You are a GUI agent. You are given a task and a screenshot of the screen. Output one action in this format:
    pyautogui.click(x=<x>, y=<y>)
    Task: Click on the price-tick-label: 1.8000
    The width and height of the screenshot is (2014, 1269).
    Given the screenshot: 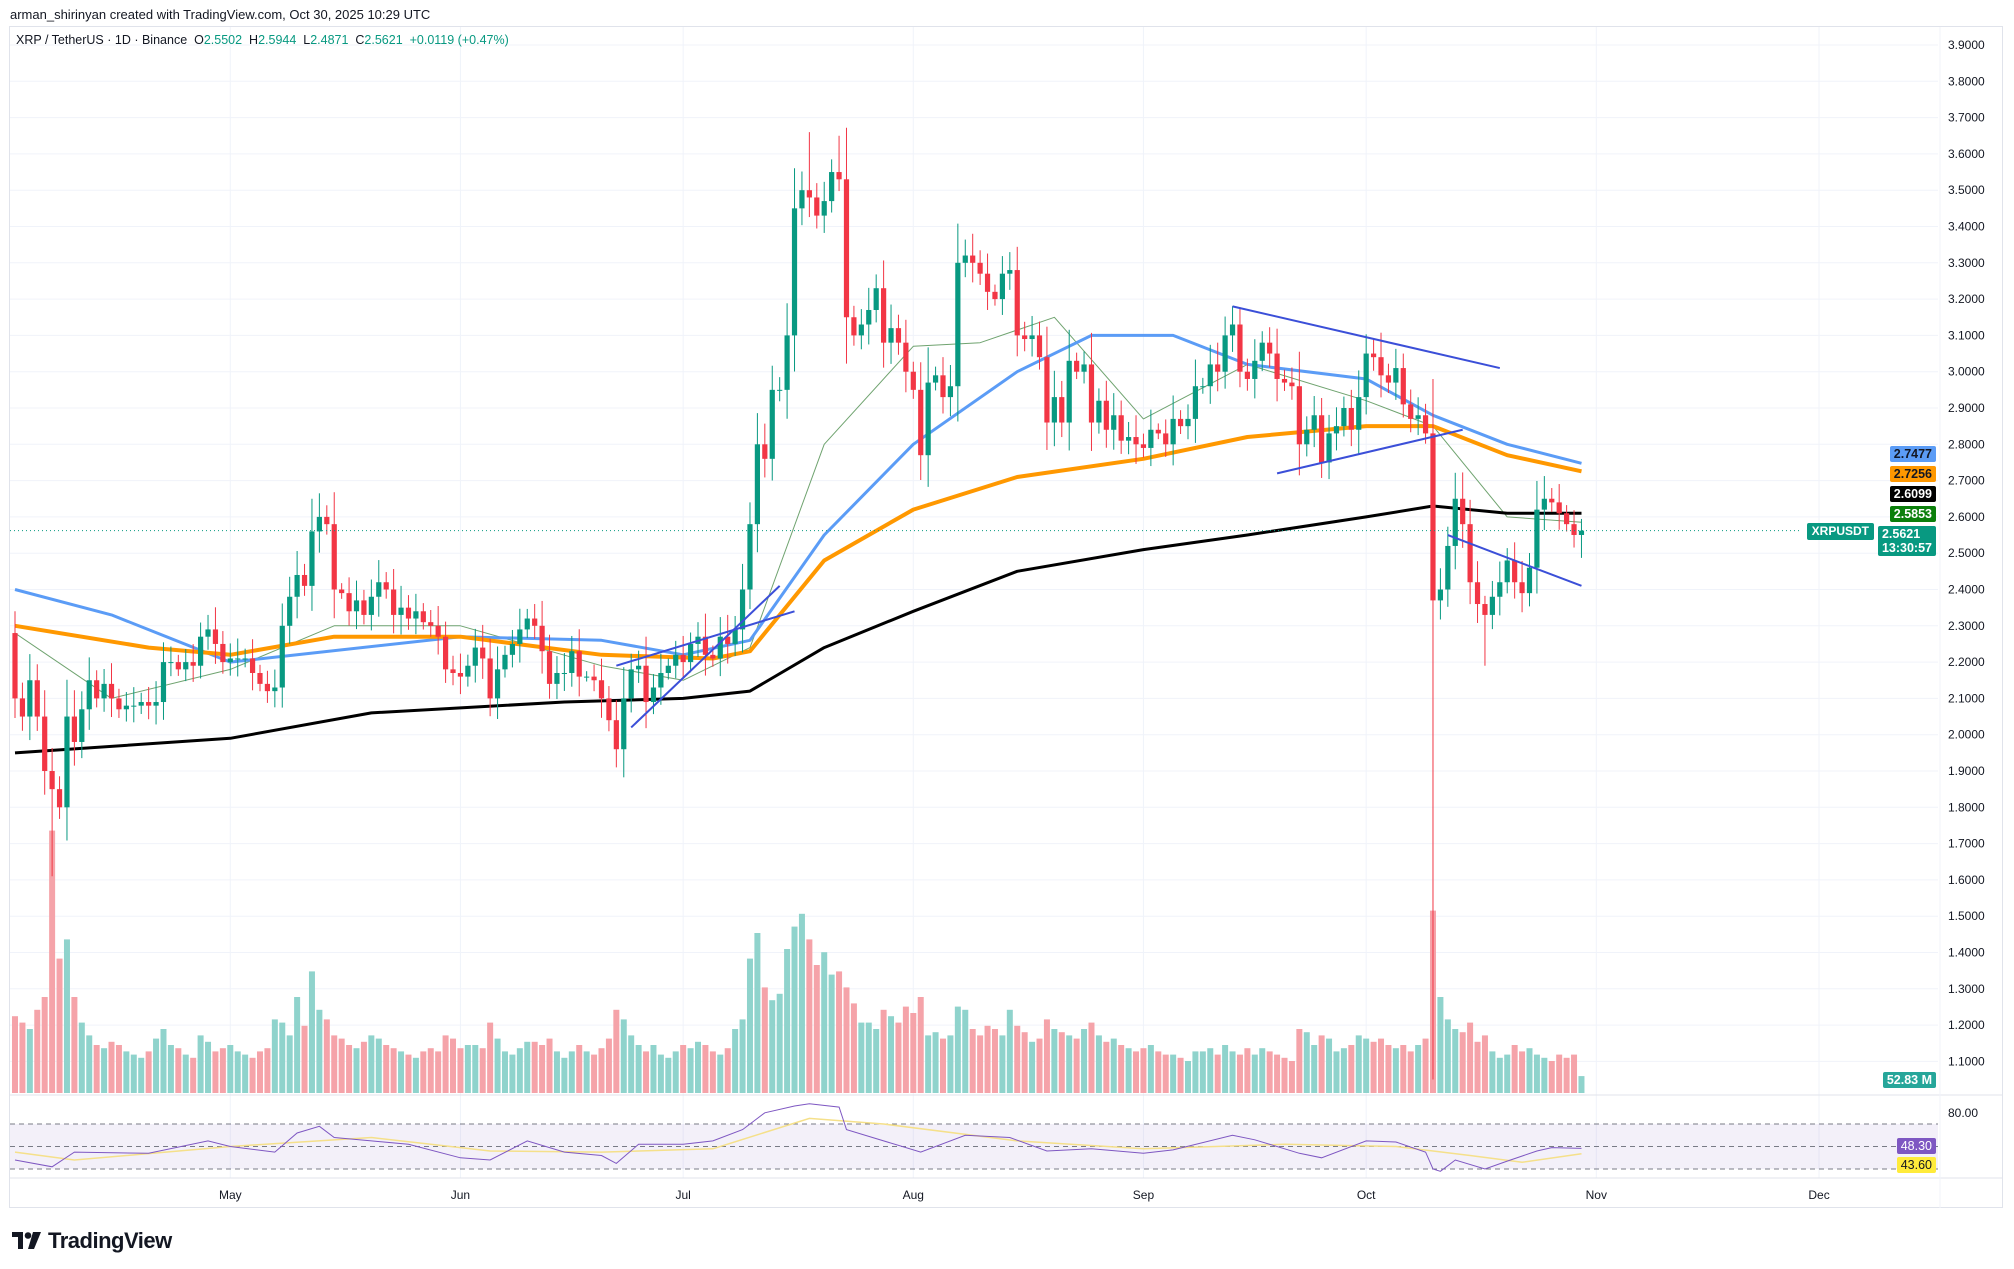 What is the action you would take?
    pyautogui.click(x=1966, y=807)
    